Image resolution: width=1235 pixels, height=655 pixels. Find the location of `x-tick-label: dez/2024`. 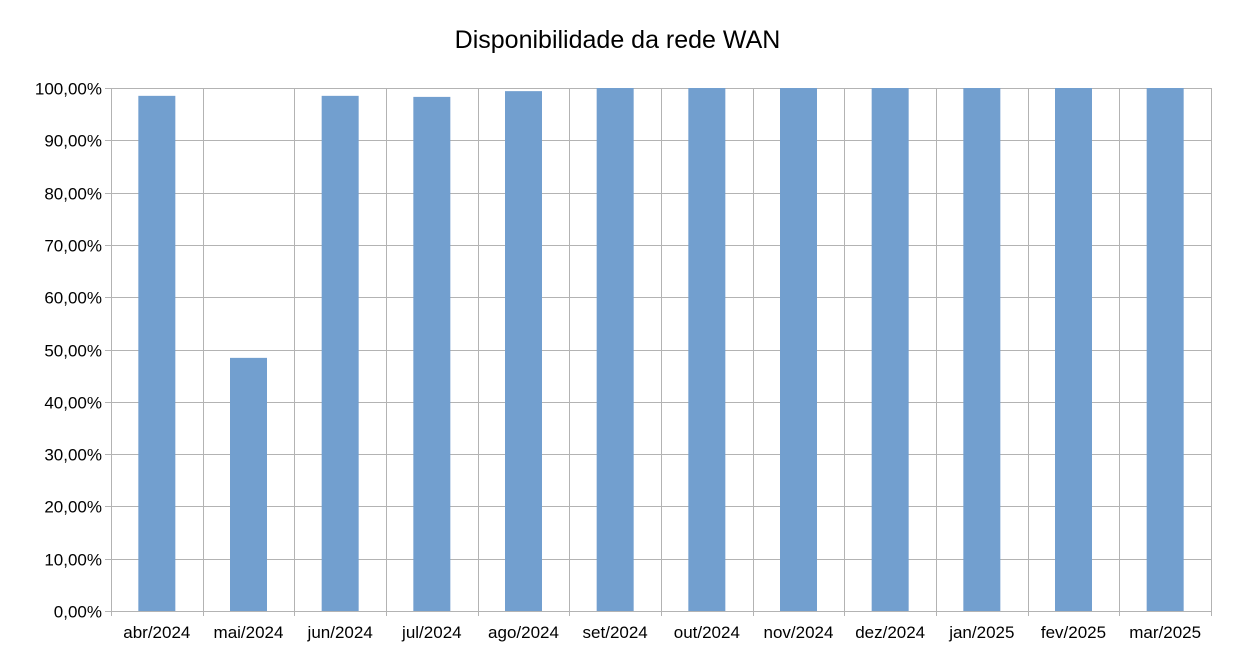

x-tick-label: dez/2024 is located at coordinates (890, 632).